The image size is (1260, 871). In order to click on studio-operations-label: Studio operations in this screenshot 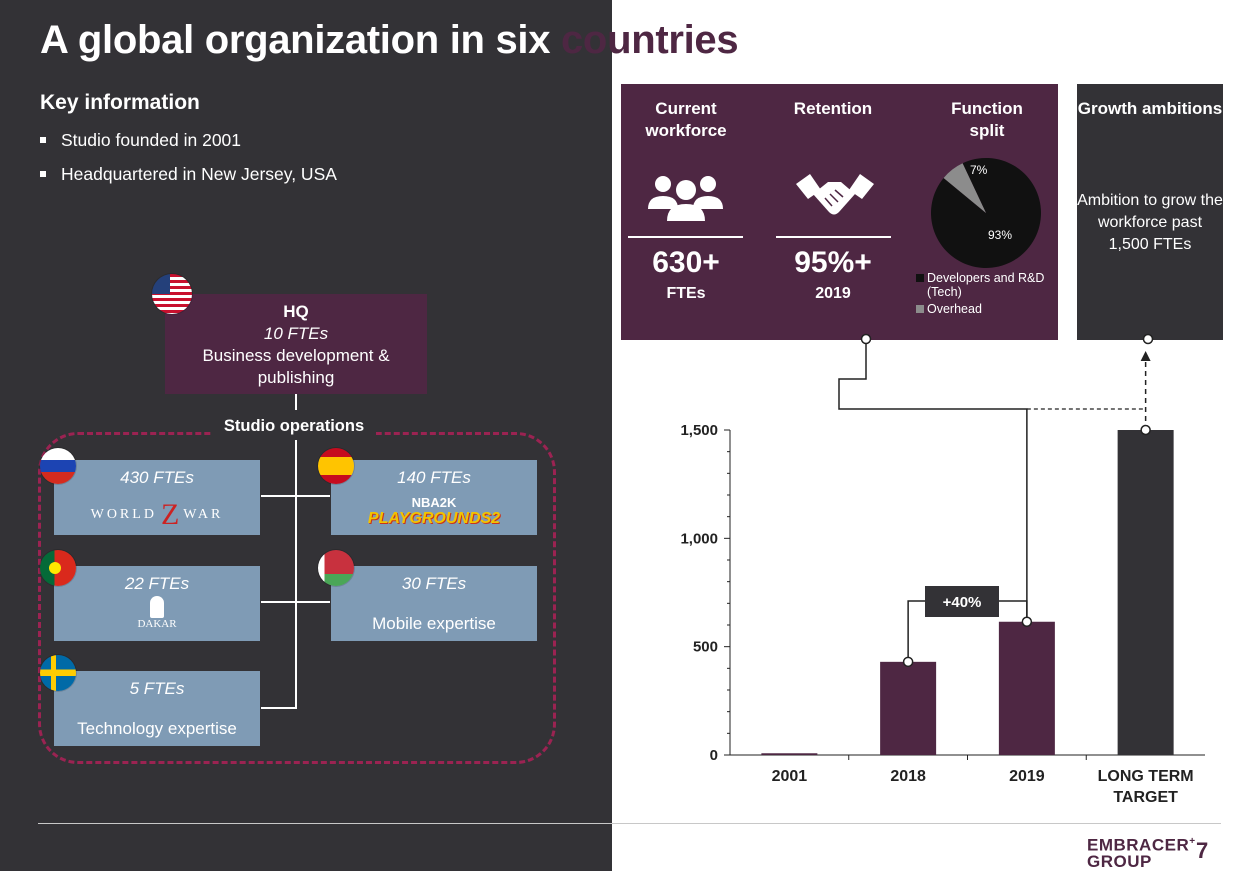, I will do `click(294, 426)`.